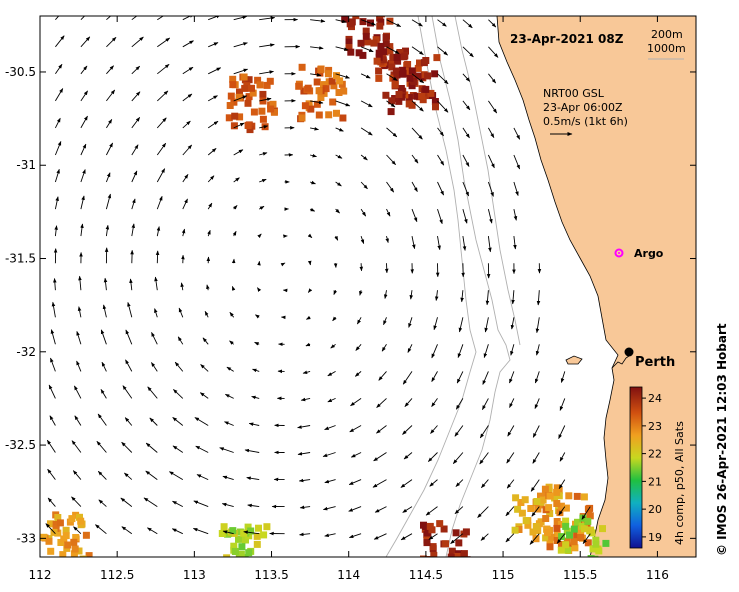 This screenshot has height=592, width=739. I want to click on x-tick-label: 112, so click(40, 575).